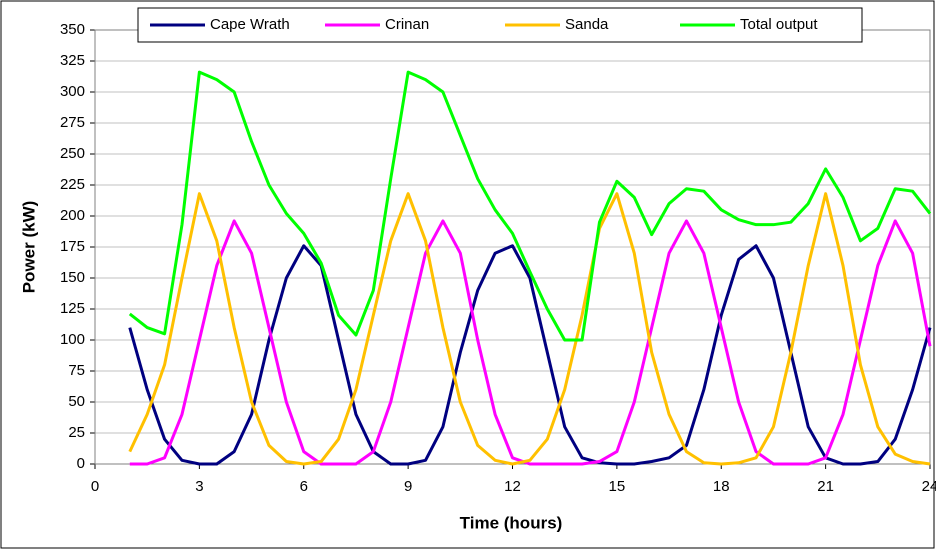  I want to click on legend-label: Crinan, so click(407, 24).